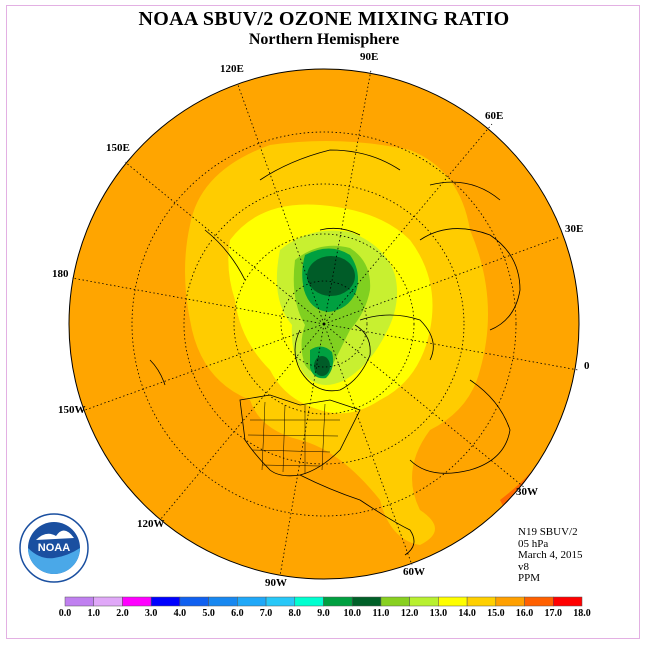 Image resolution: width=648 pixels, height=648 pixels. Describe the element at coordinates (232, 69) in the screenshot. I see `lon-label-120e: 120E` at that location.